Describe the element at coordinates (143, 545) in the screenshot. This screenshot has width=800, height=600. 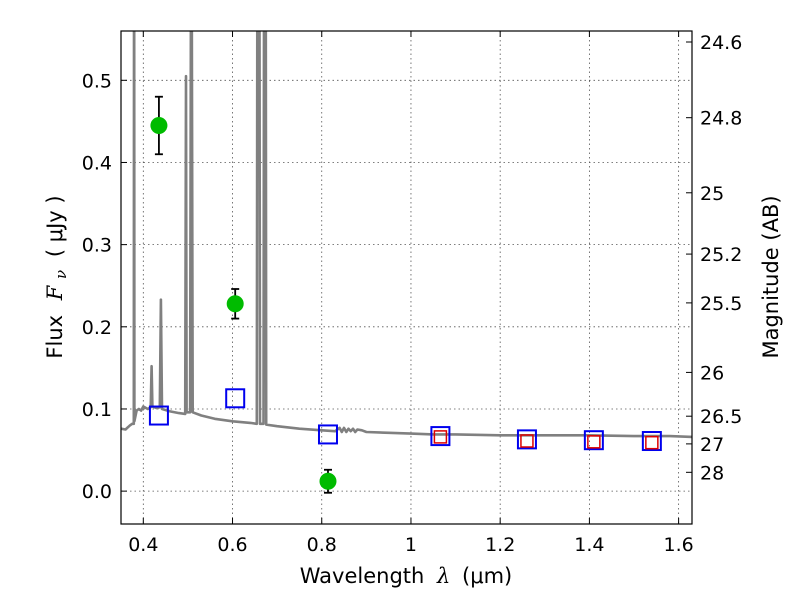
I see `x-tick-label: 0.4` at that location.